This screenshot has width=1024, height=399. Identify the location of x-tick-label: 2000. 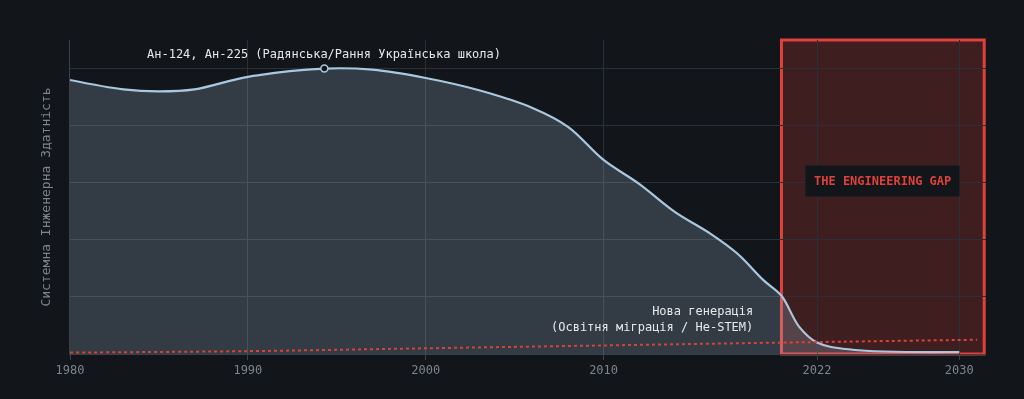
(426, 370).